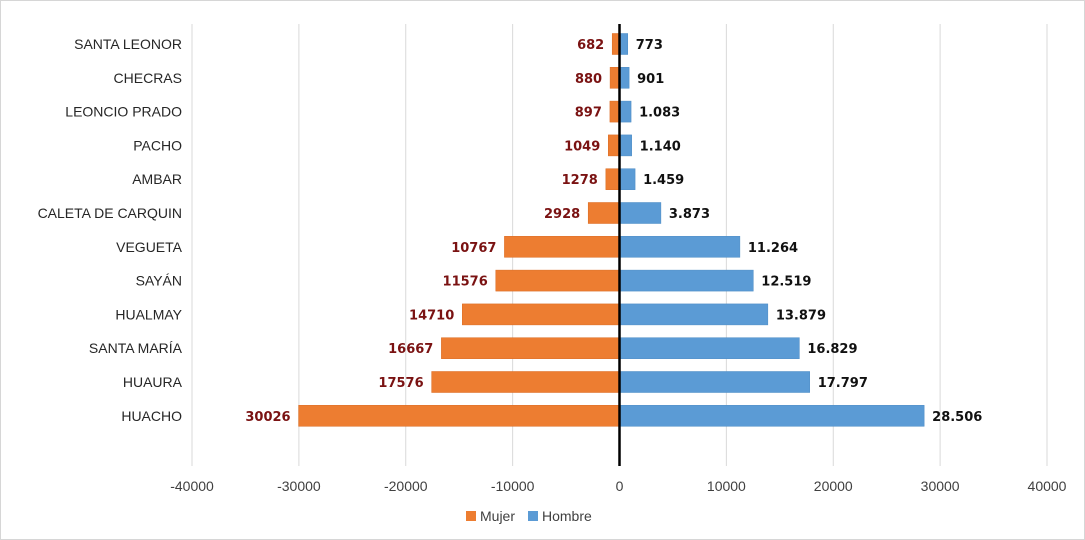  What do you see at coordinates (590, 45) in the screenshot?
I see `data-label-mujer: 682` at bounding box center [590, 45].